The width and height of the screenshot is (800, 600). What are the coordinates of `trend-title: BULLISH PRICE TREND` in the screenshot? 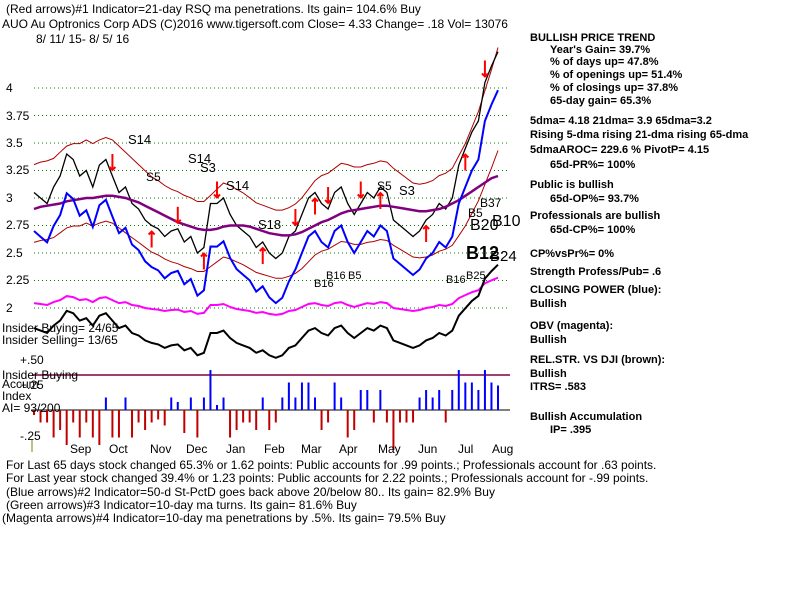 It's located at (593, 38).